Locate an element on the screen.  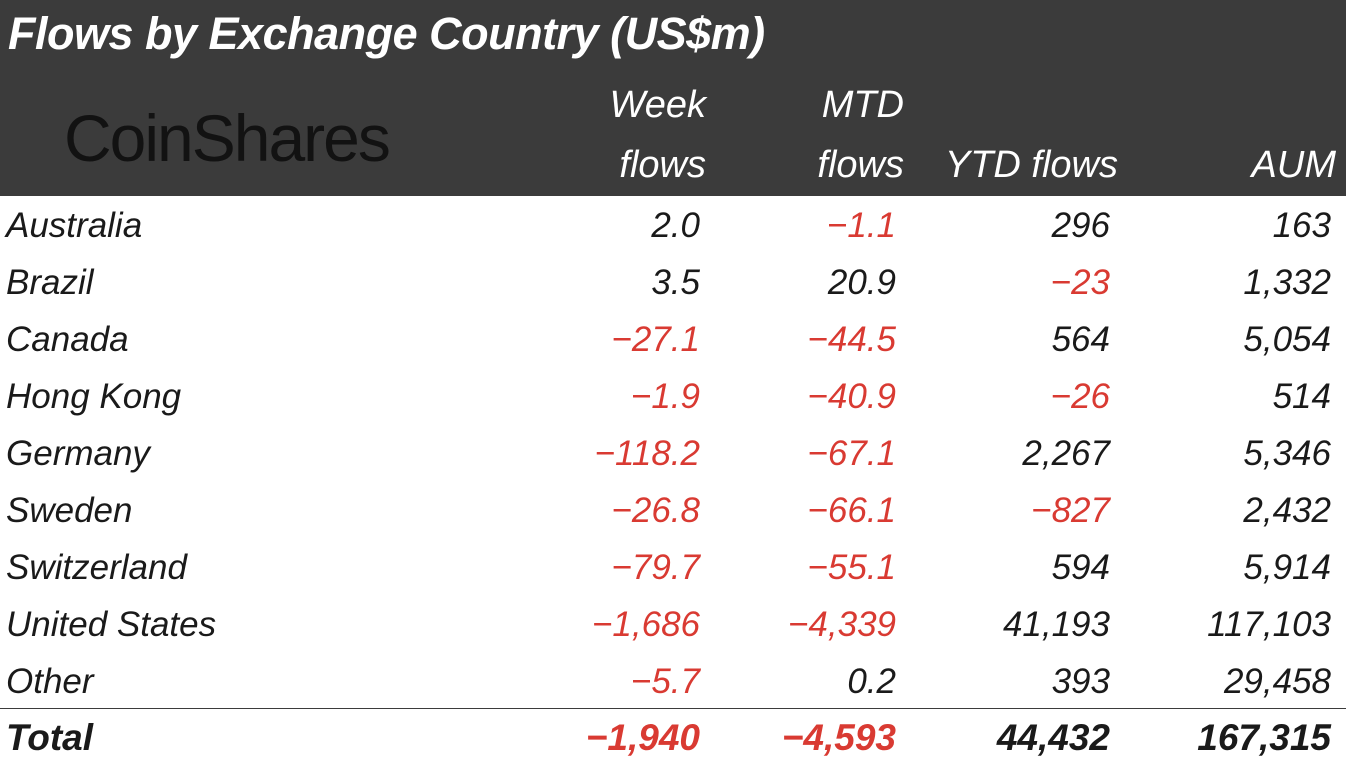
table-row: Germany −118.2 −67.1 2,267 5,346 is located at coordinates (673, 454).